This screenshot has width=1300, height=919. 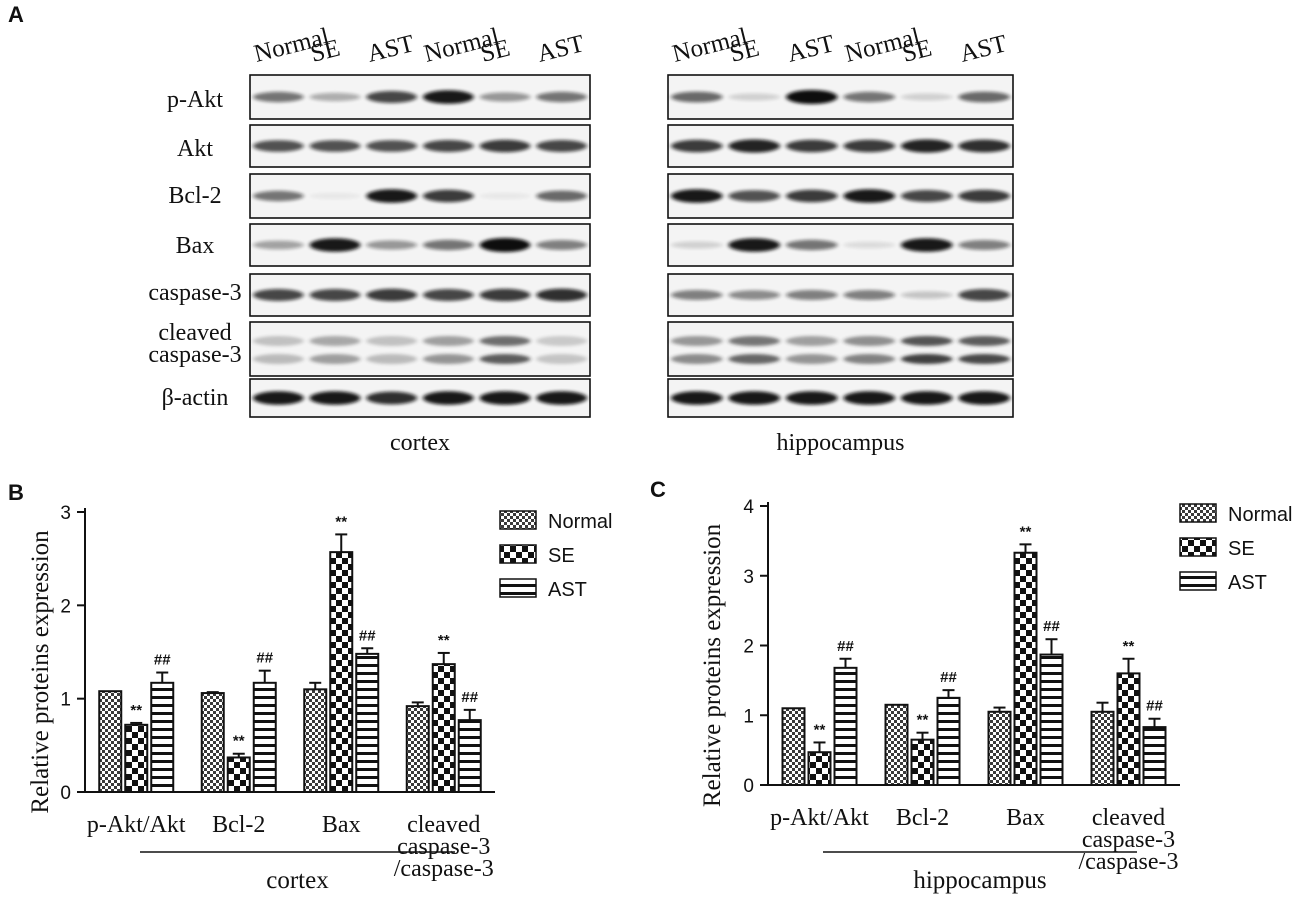 I want to click on y-tick-label: 4, so click(x=748, y=507).